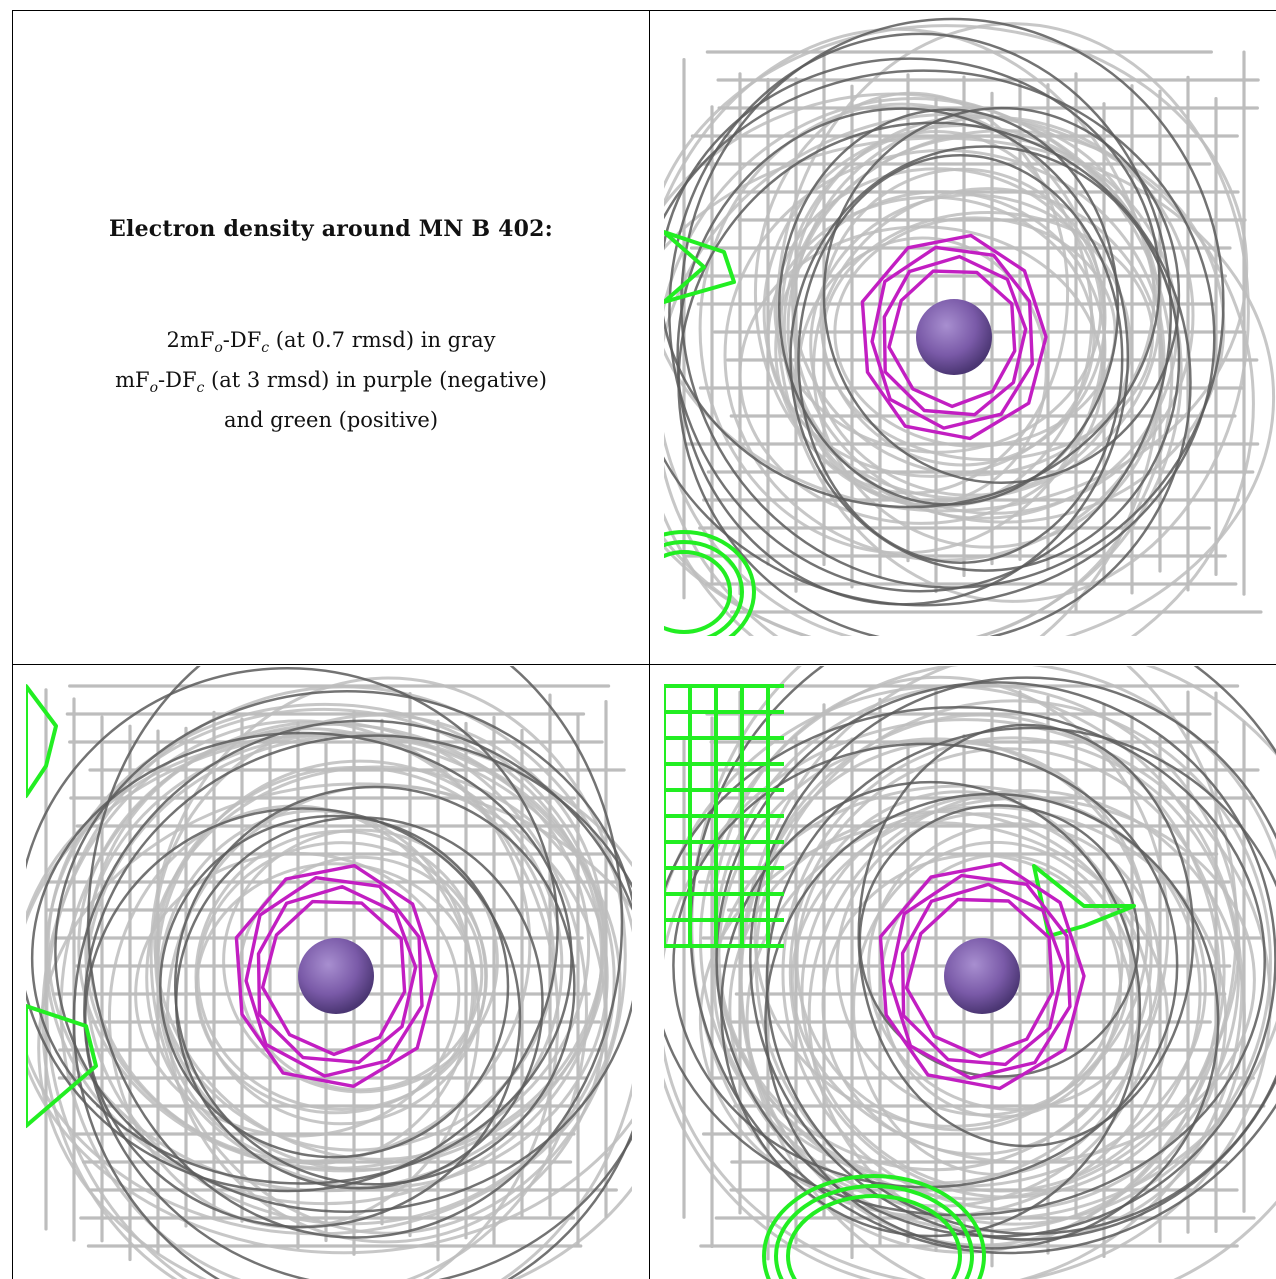 The width and height of the screenshot is (1276, 1279). I want to click on line1-prefix: 2mF, so click(190, 340).